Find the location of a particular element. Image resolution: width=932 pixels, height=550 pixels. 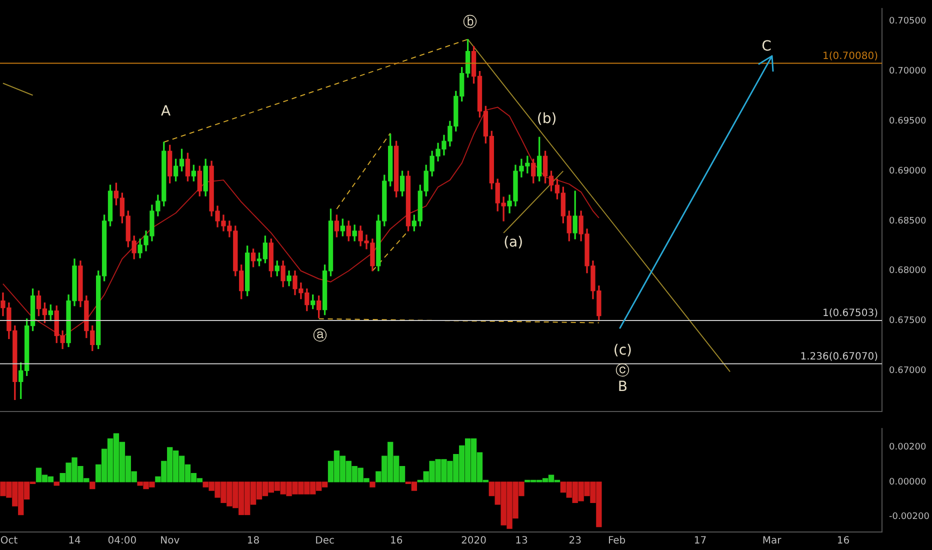

x-tick-label: 18 is located at coordinates (253, 541).